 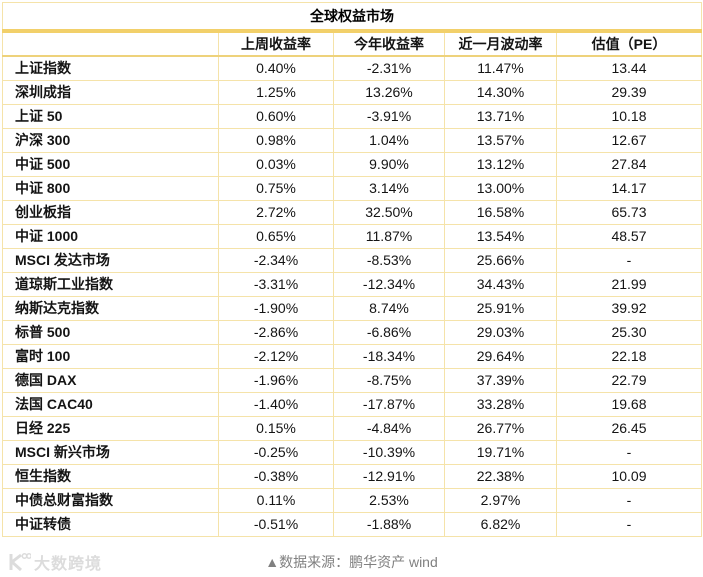 I want to click on value-cell: 19.71%, so click(x=500, y=452).